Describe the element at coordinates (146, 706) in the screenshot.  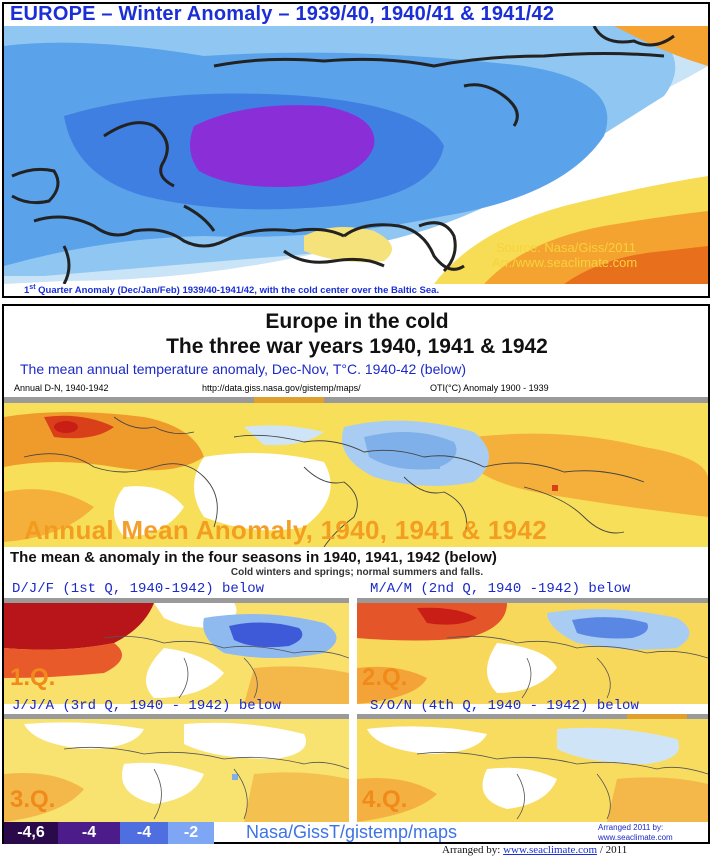
I see `season-title-jja: J/J/A (3rd Q, 1940 - 1942) below` at that location.